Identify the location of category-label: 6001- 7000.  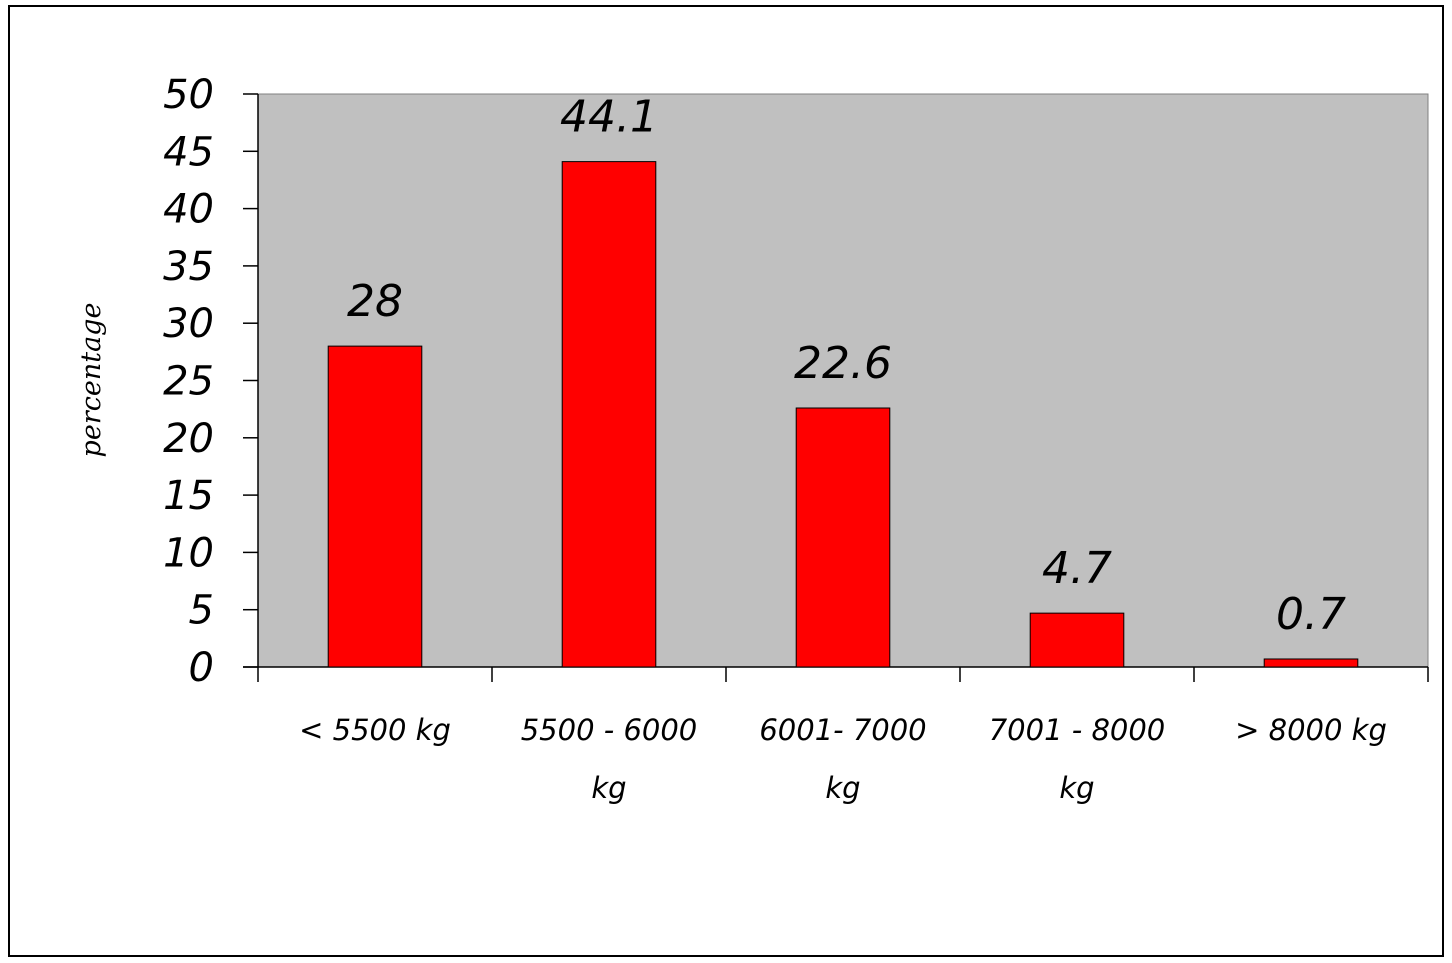
(842, 730).